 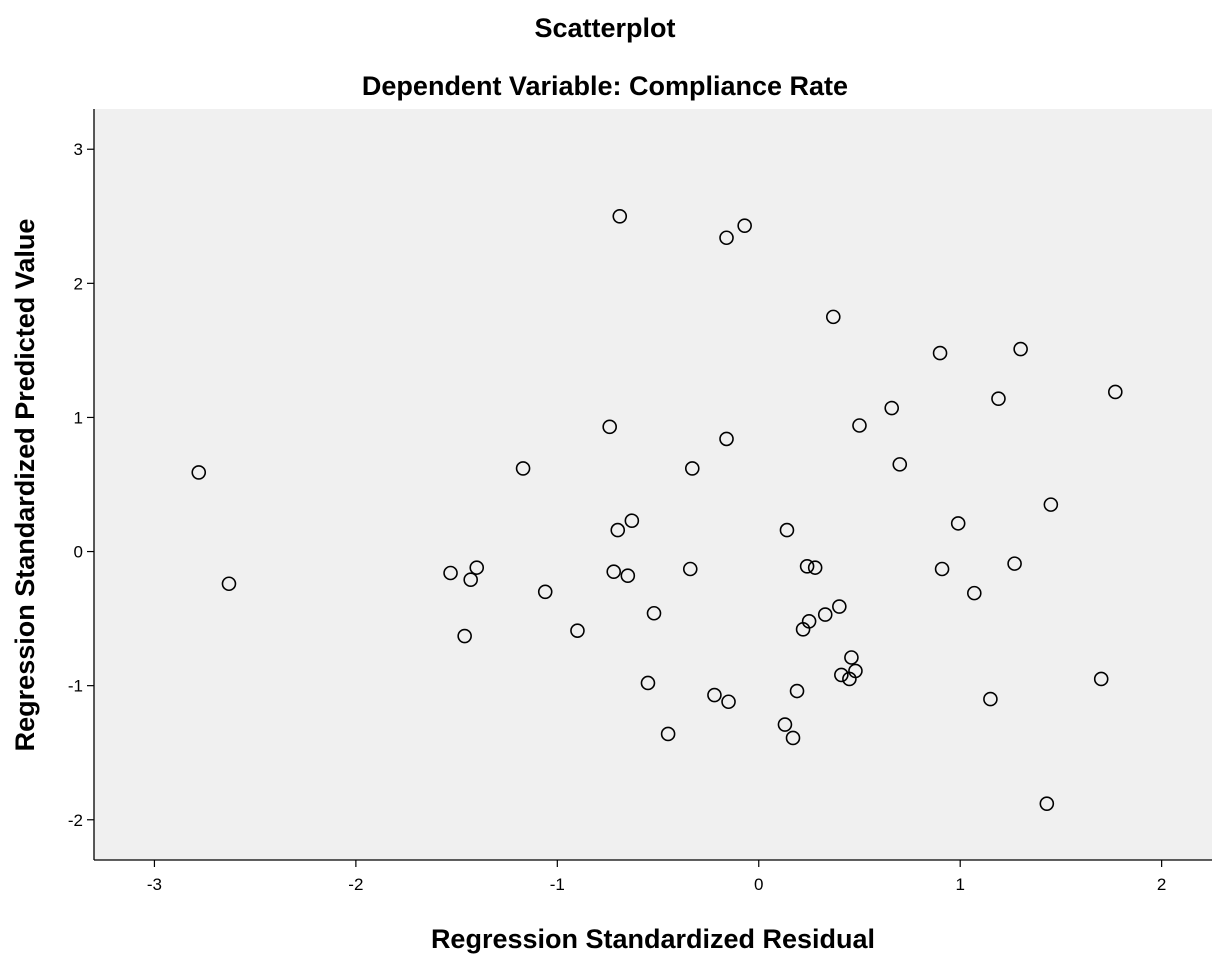 What do you see at coordinates (78, 283) in the screenshot?
I see `y-tick-label: 2` at bounding box center [78, 283].